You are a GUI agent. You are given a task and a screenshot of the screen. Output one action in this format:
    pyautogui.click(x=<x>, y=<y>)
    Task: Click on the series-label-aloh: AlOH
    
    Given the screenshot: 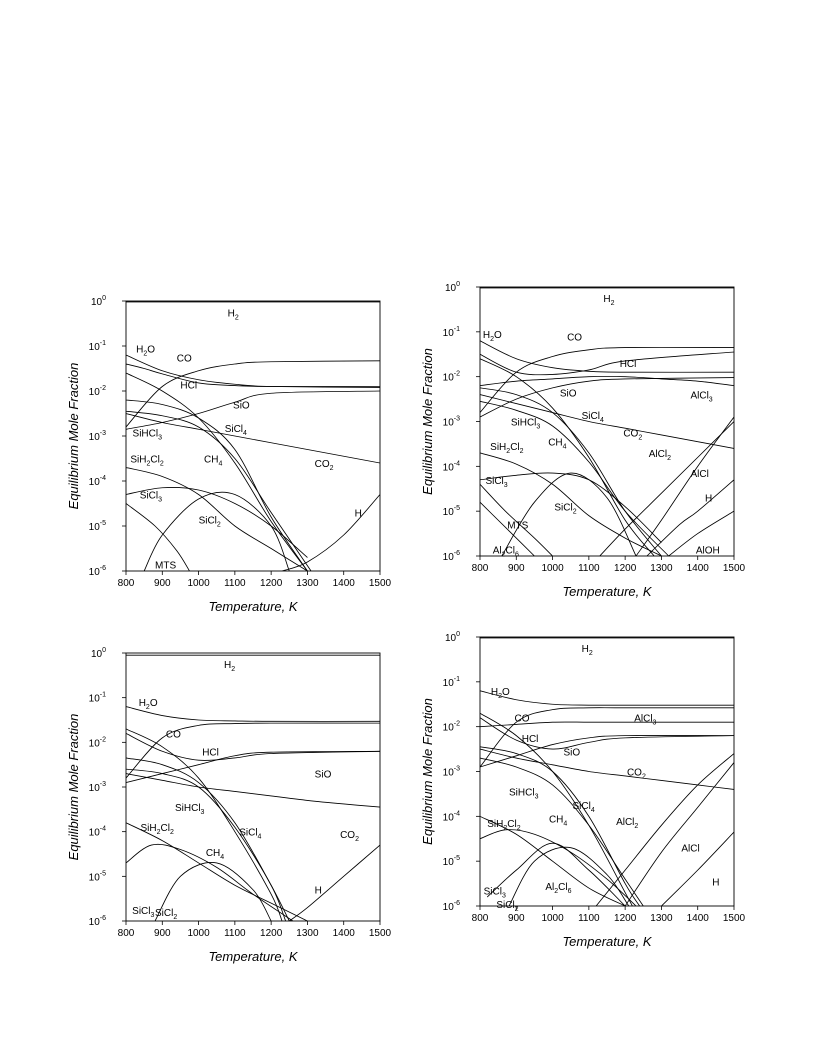 What is the action you would take?
    pyautogui.click(x=708, y=550)
    